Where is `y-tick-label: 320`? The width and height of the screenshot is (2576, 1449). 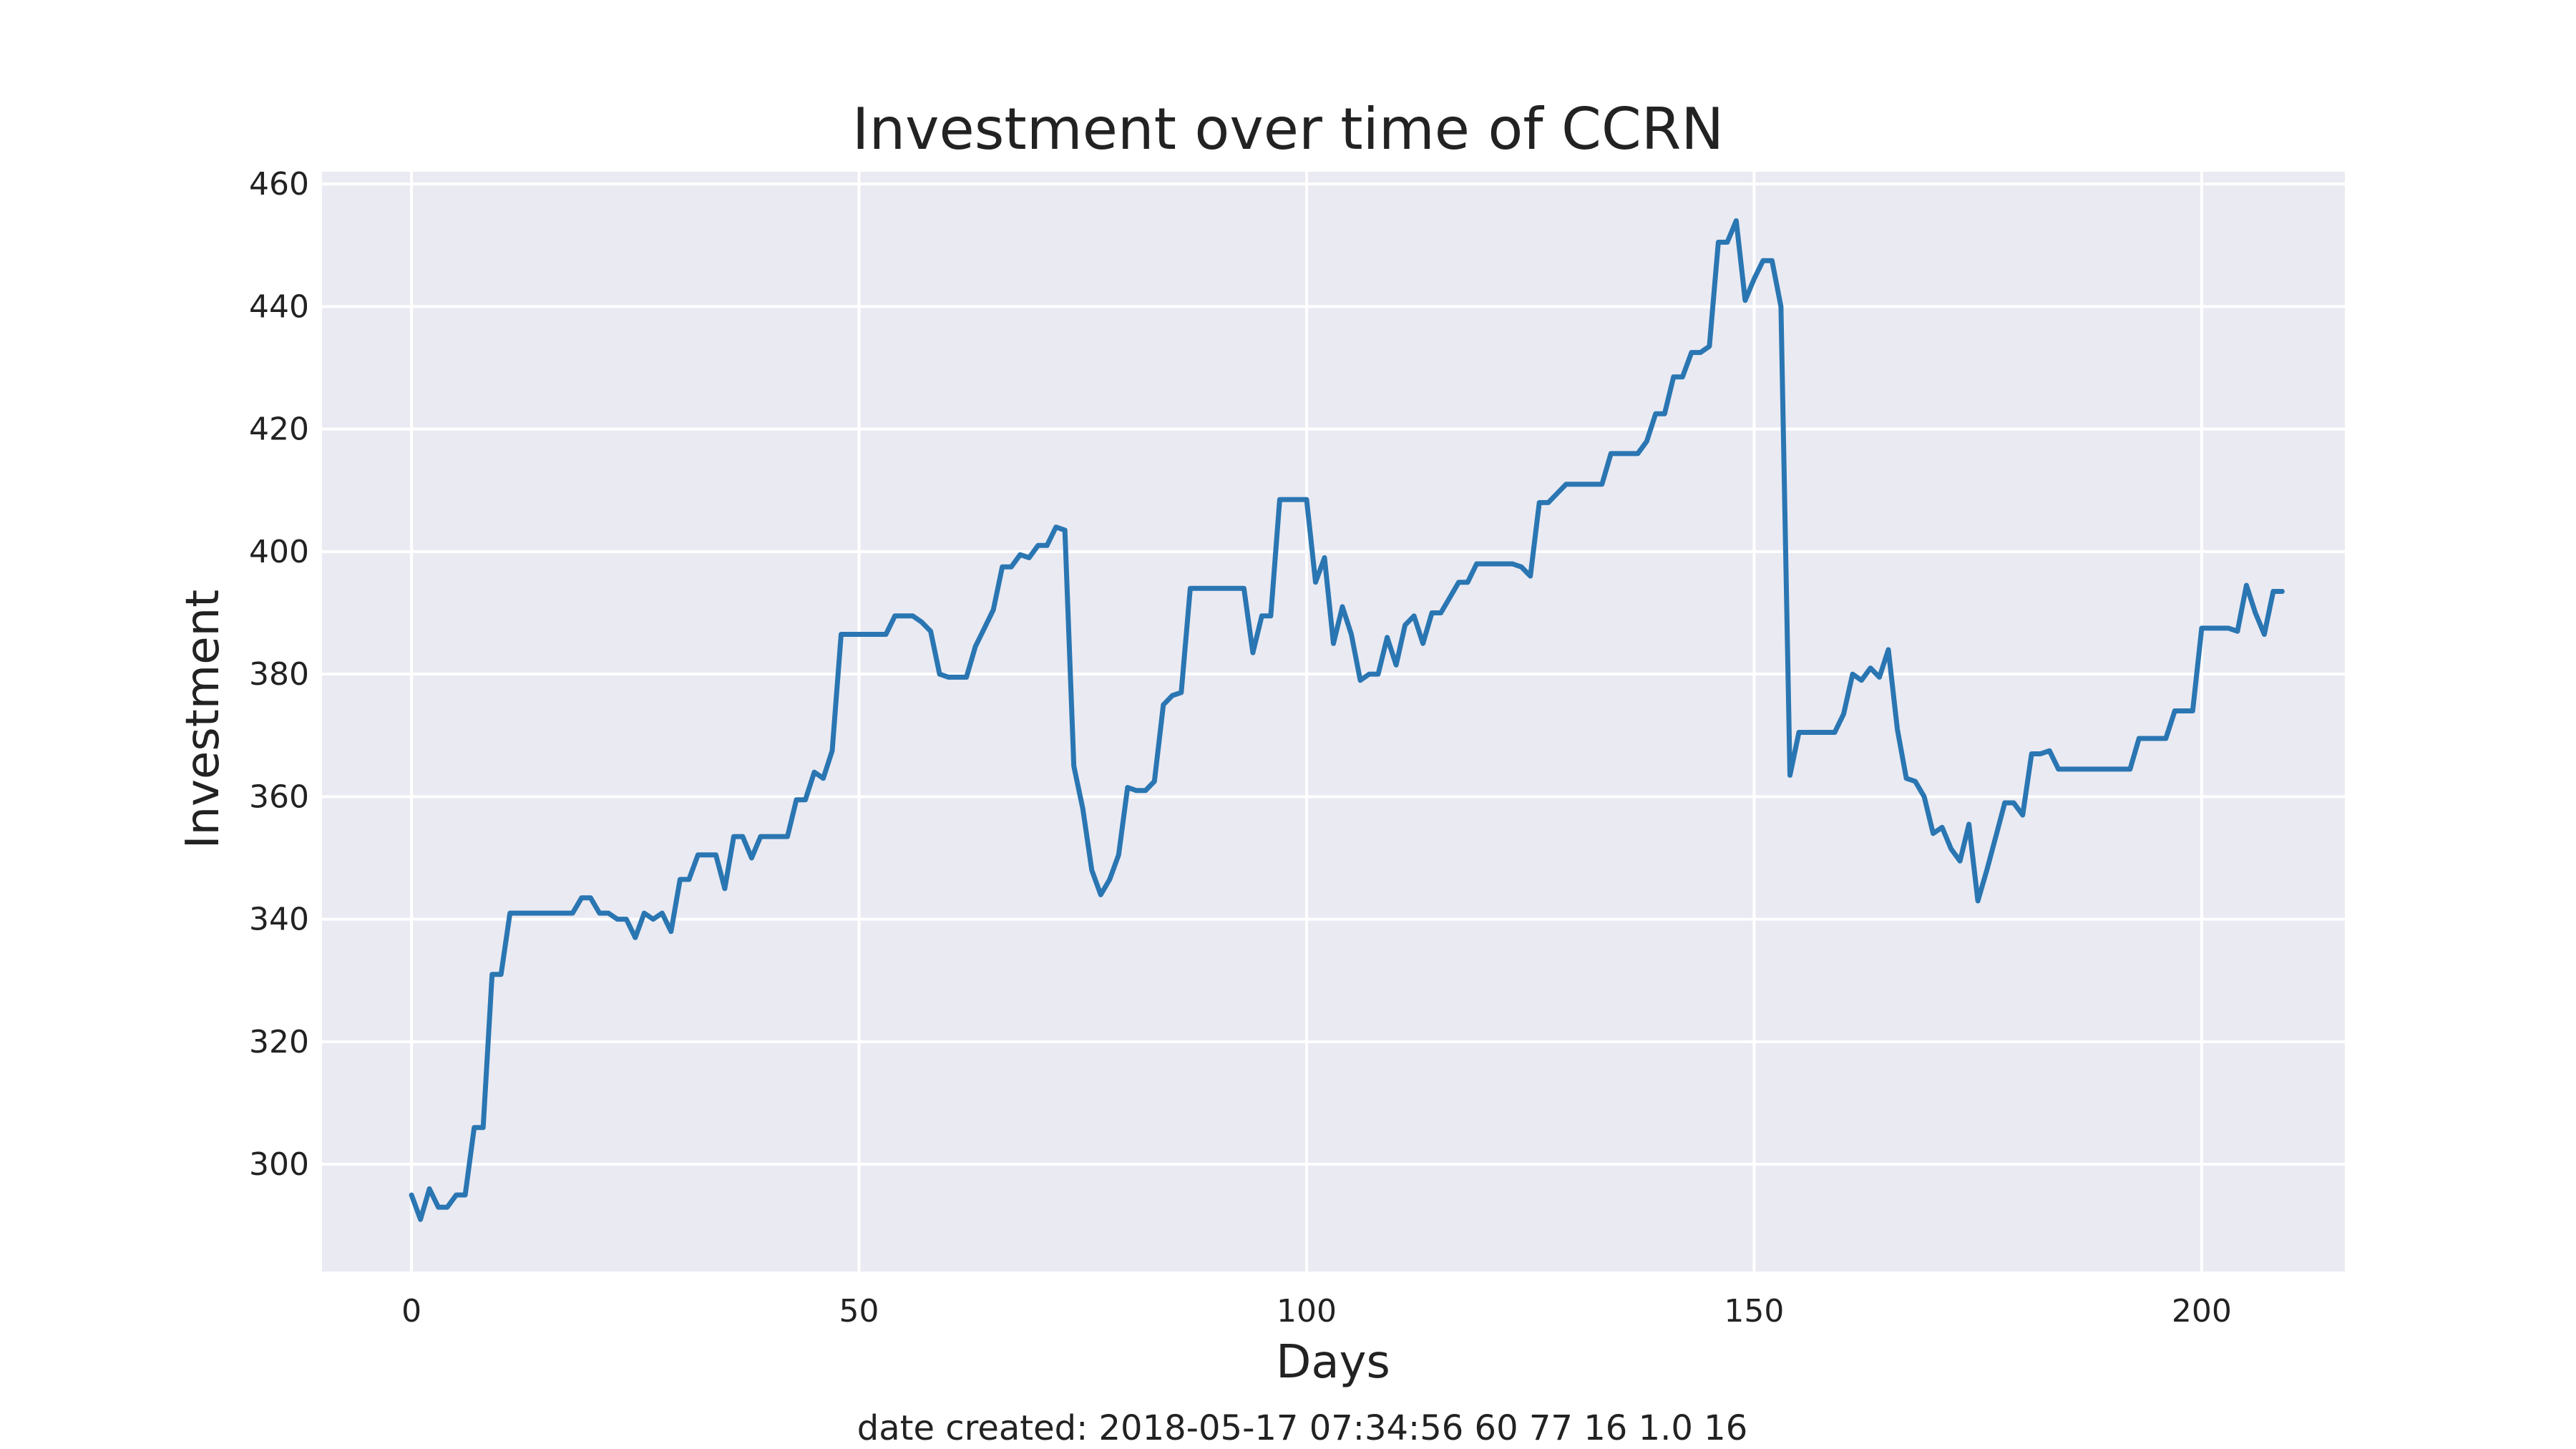 y-tick-label: 320 is located at coordinates (279, 1042).